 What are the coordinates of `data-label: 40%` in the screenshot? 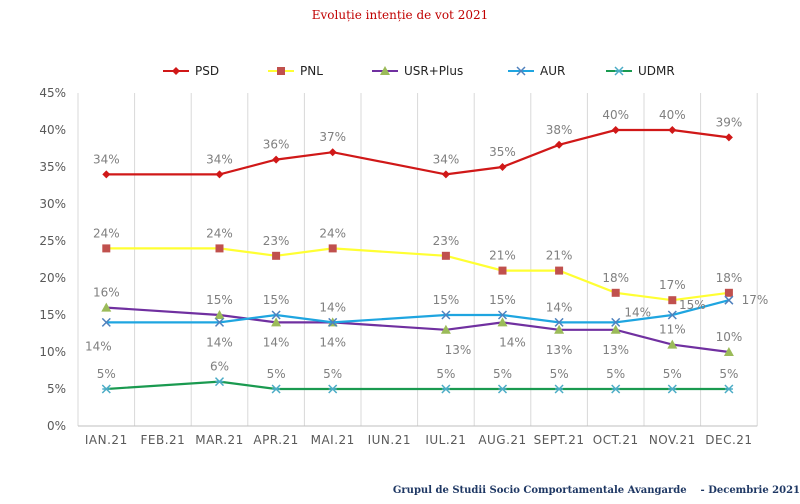 It's located at (615, 115).